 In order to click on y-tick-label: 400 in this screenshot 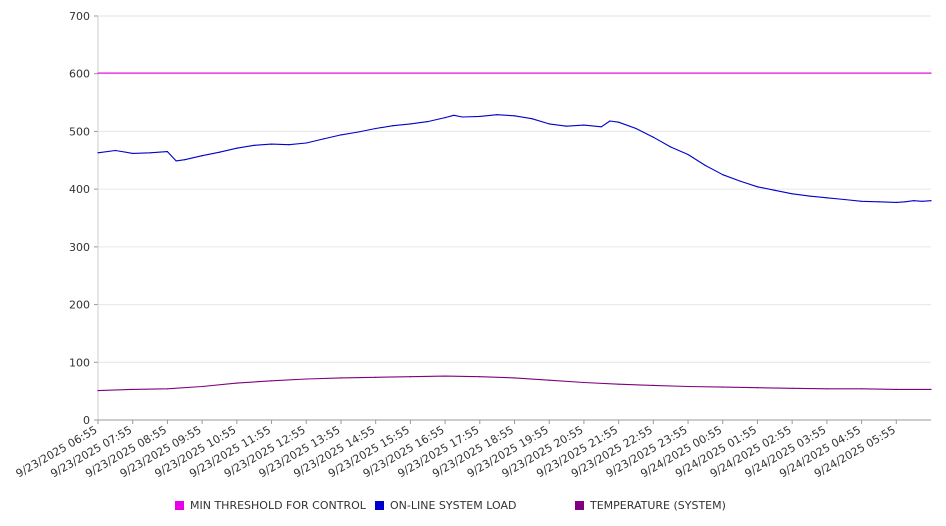, I will do `click(79, 189)`.